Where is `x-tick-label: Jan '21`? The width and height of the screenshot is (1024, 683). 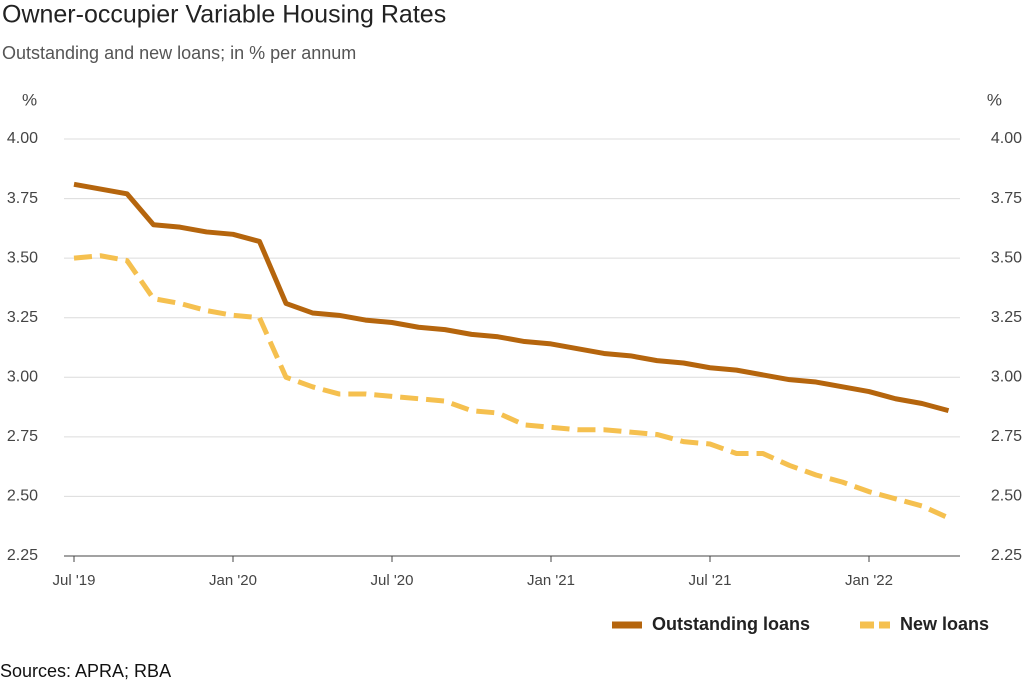
x-tick-label: Jan '21 is located at coordinates (551, 580).